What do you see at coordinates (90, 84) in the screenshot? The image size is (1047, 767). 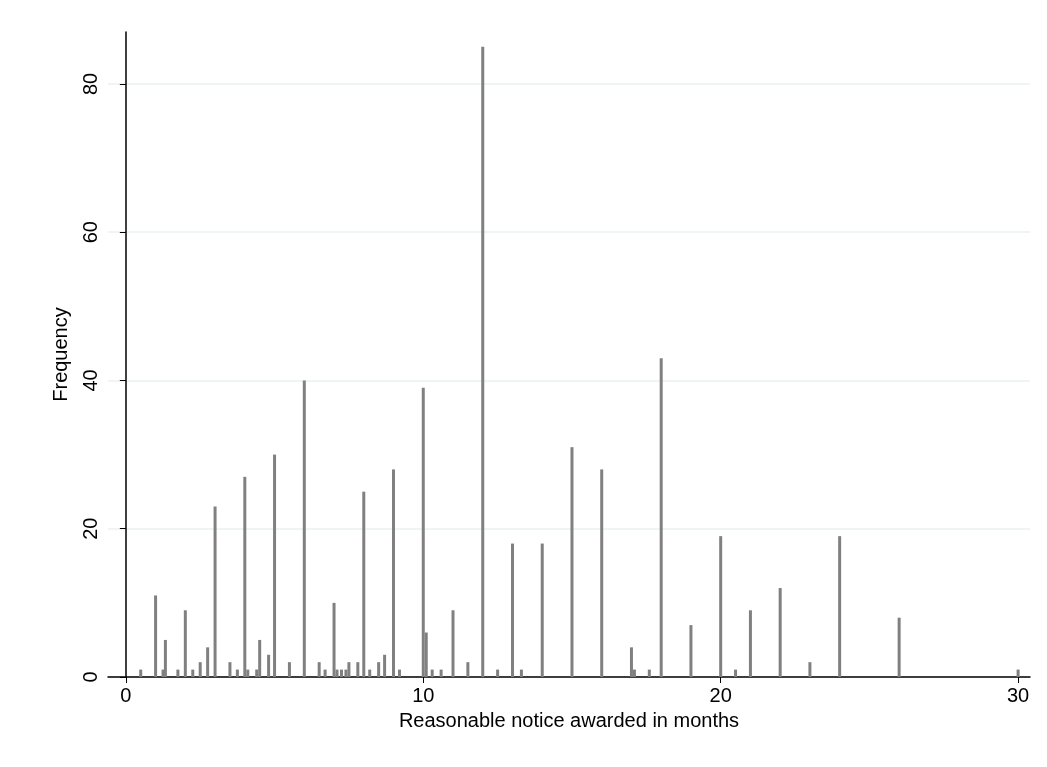 I see `y-tick-label: 80` at bounding box center [90, 84].